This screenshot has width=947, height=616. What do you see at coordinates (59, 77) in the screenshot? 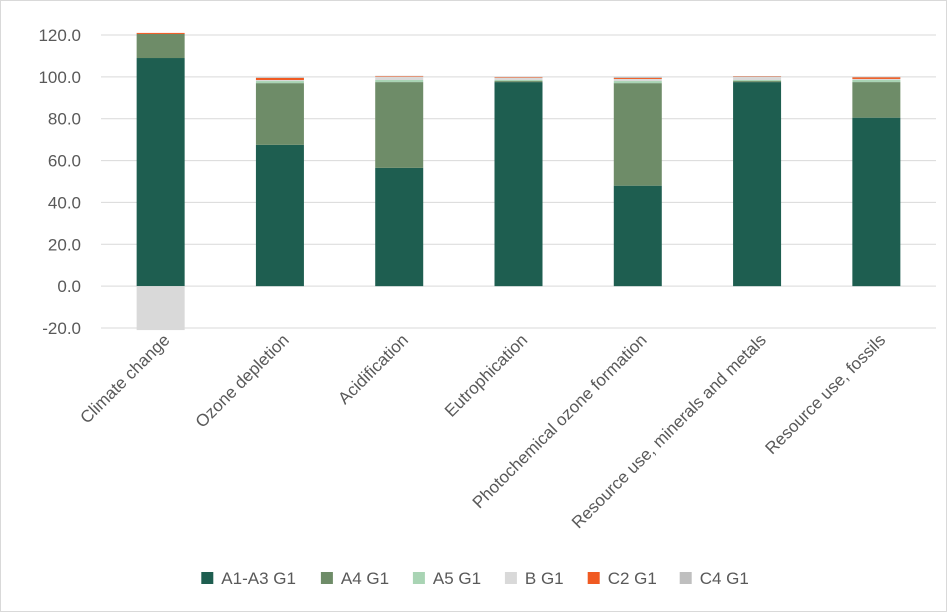
I see `y-tick-label: 100.0` at bounding box center [59, 77].